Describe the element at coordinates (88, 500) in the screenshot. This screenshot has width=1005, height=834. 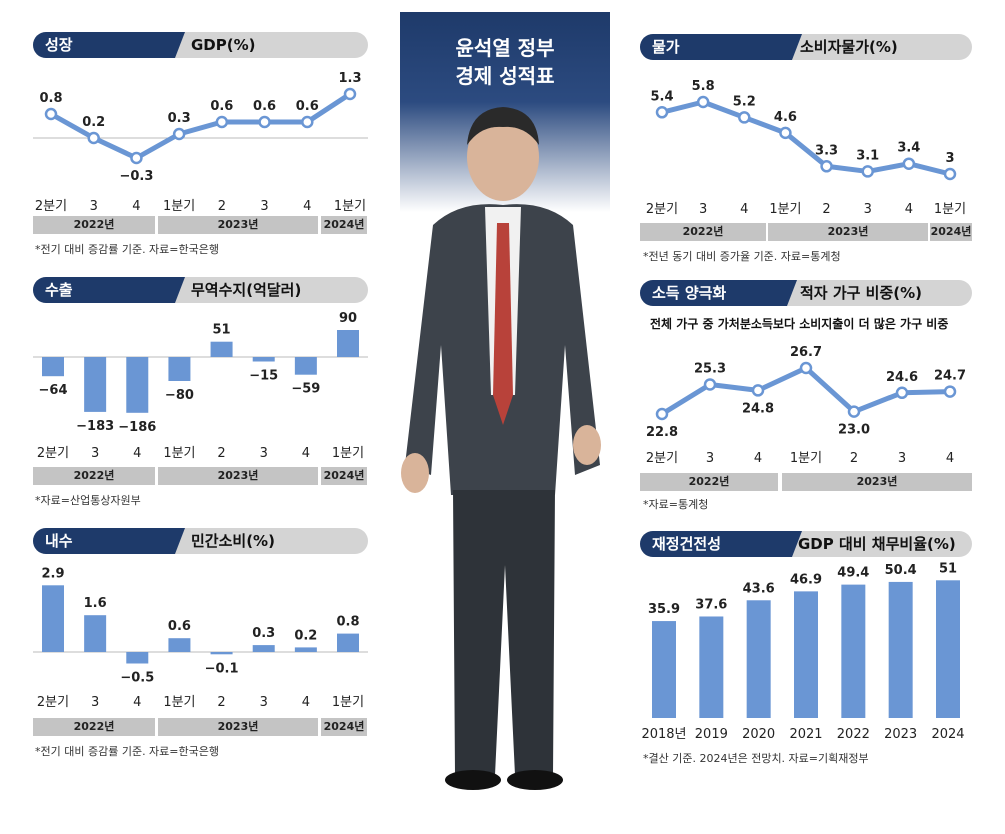
I see `exports-note: *자료=산업통상자원부` at that location.